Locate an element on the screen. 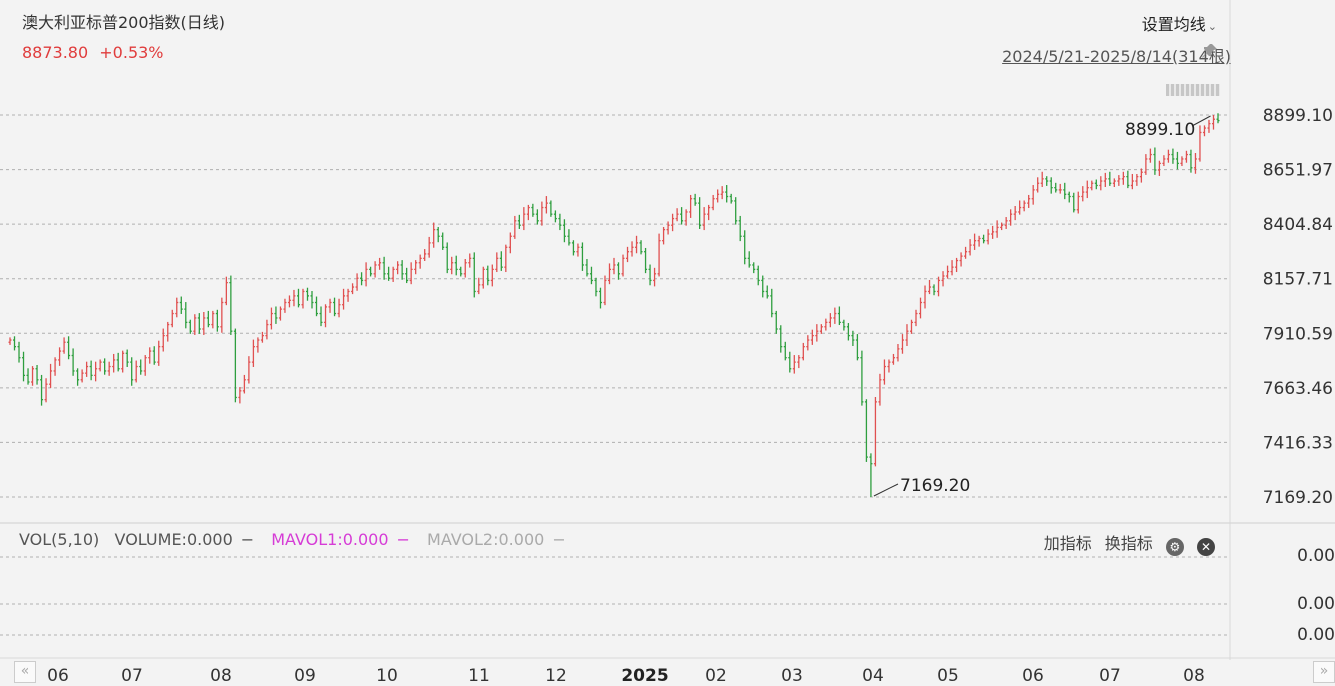 Image resolution: width=1335 pixels, height=686 pixels. volume-dash: − is located at coordinates (247, 539).